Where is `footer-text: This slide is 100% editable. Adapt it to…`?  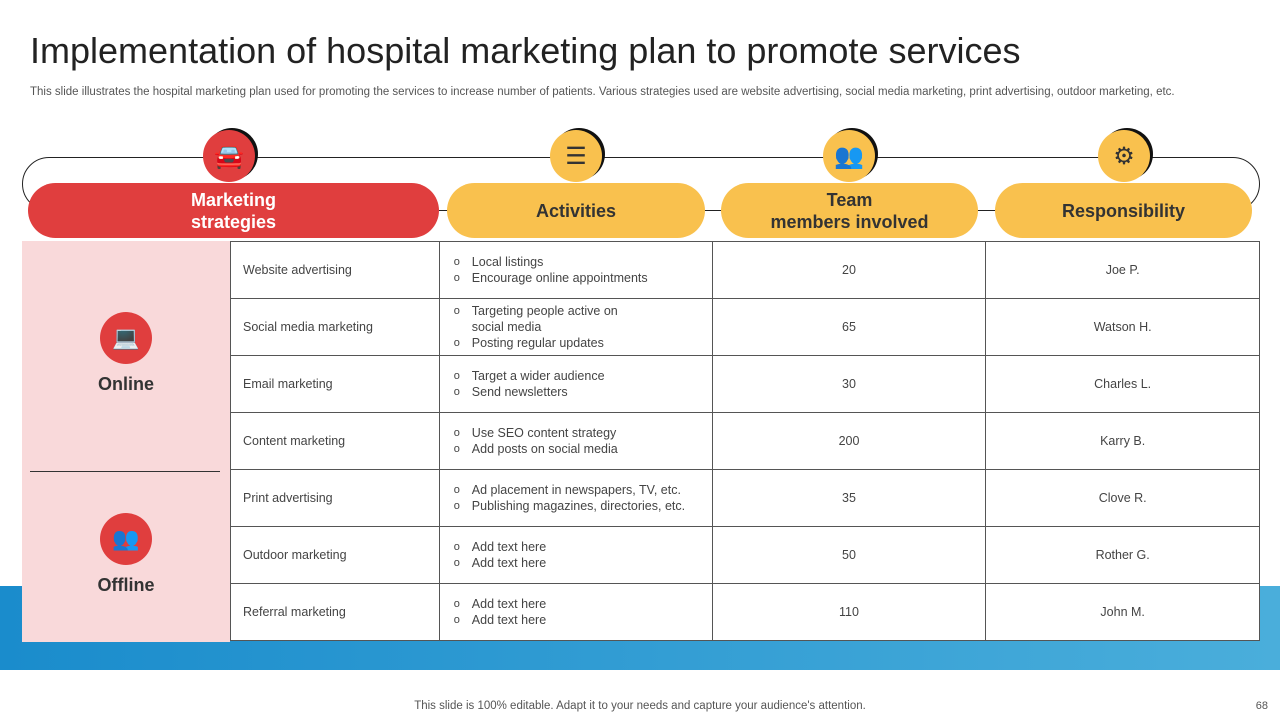 footer-text: This slide is 100% editable. Adapt it to… is located at coordinates (640, 706).